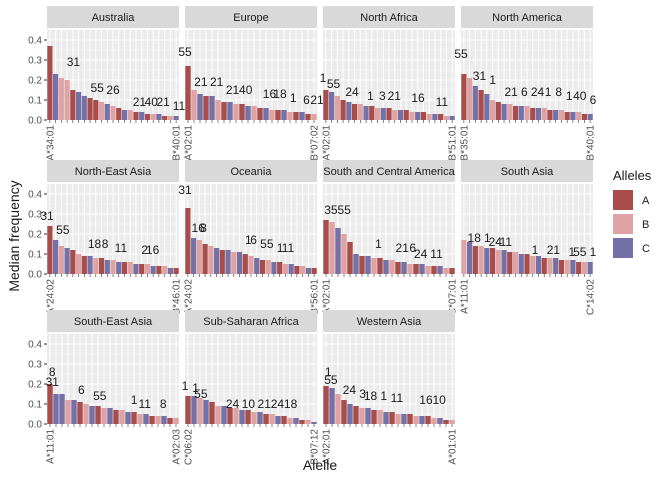 The width and height of the screenshot is (672, 485). What do you see at coordinates (331, 210) in the screenshot?
I see `data-label: 35` at bounding box center [331, 210].